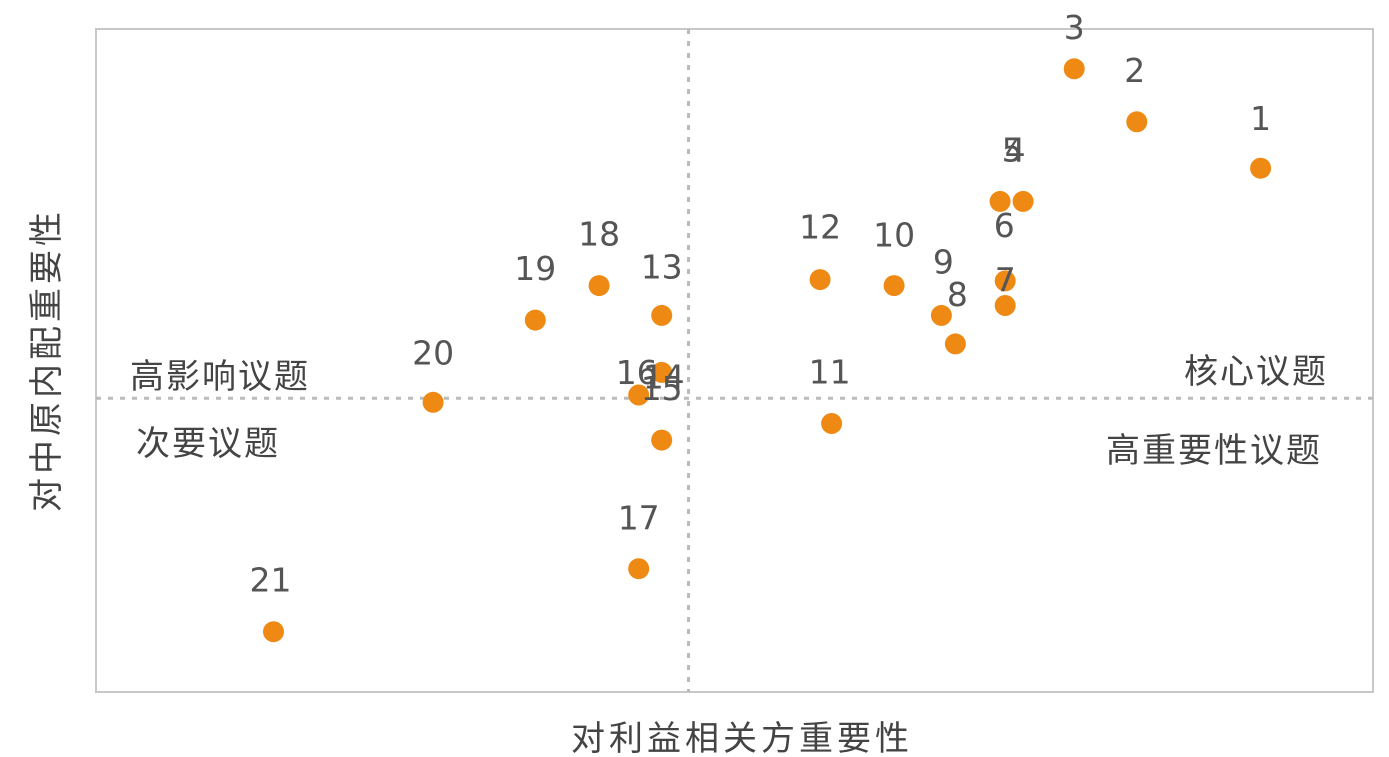 The height and width of the screenshot is (757, 1389). What do you see at coordinates (662, 388) in the screenshot?
I see `data-label-15: 15` at bounding box center [662, 388].